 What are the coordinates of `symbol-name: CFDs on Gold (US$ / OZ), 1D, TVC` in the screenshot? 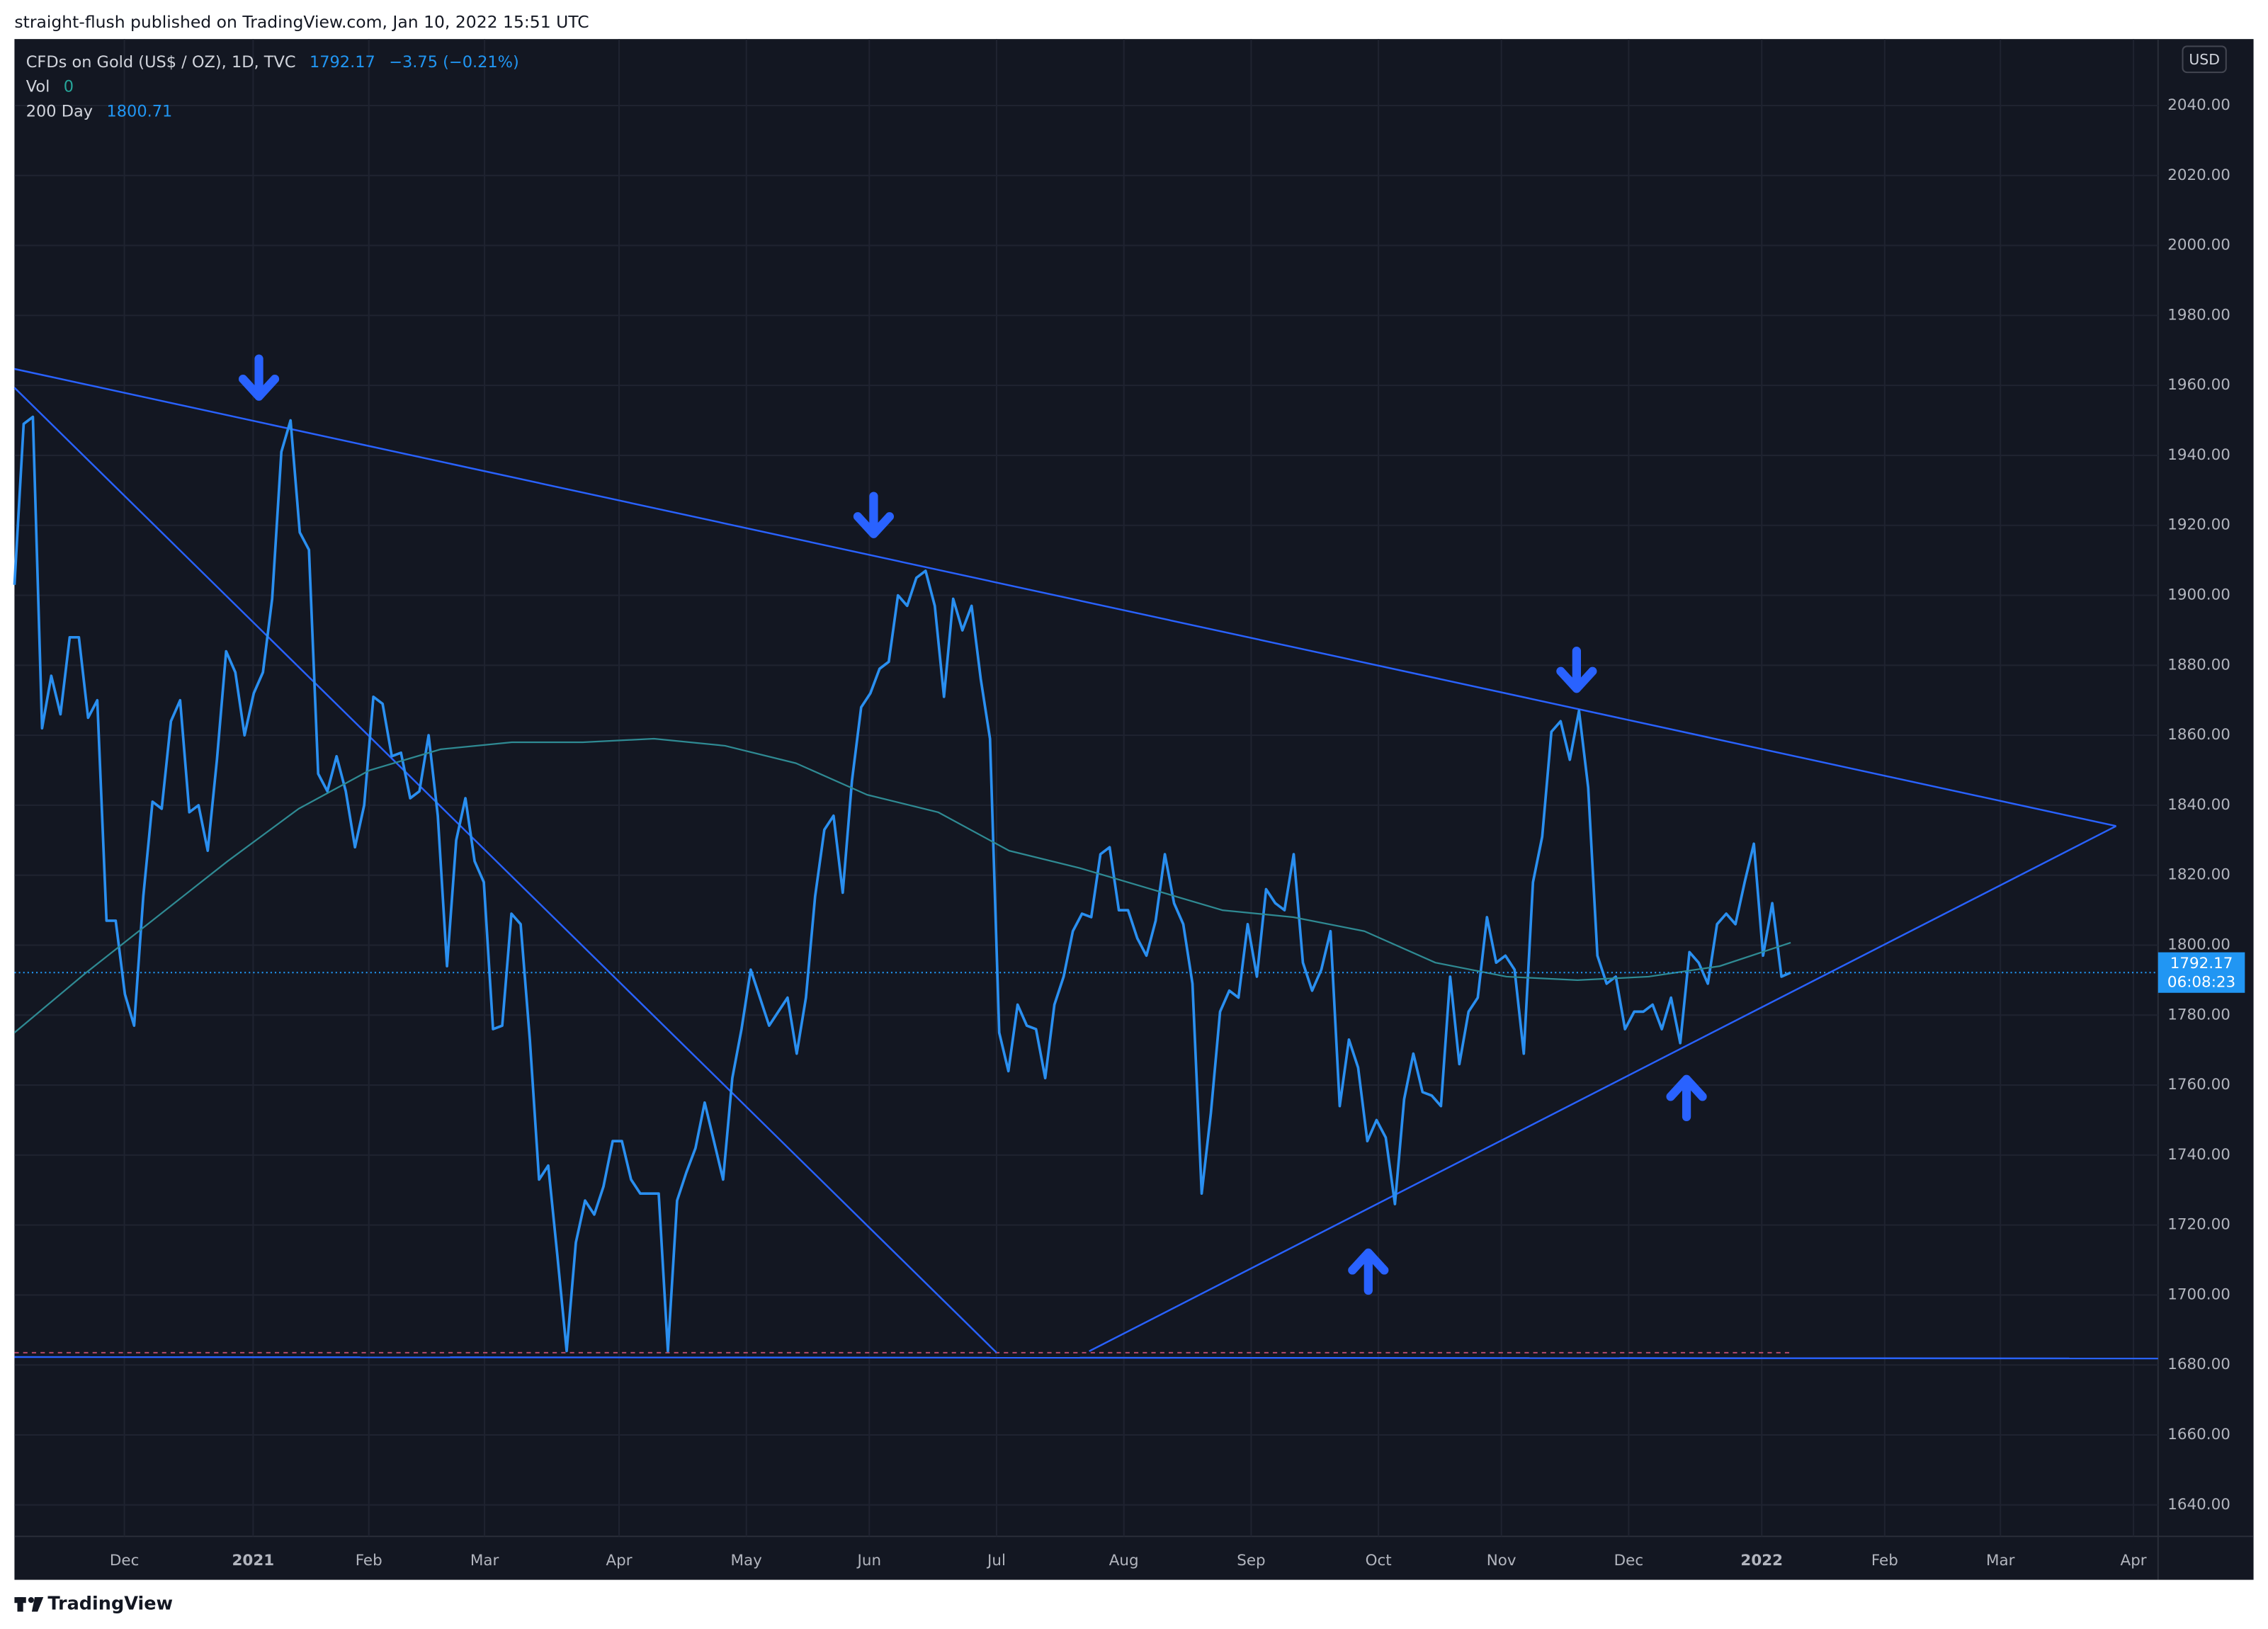 It's located at (161, 61).